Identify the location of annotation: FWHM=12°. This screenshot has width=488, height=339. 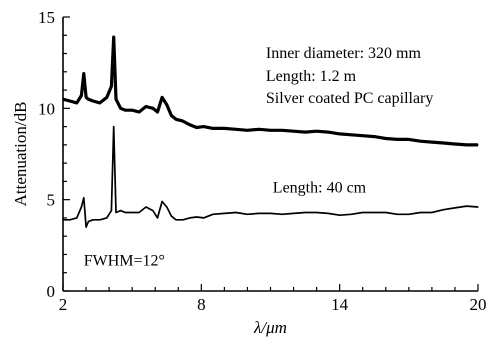
(124, 260).